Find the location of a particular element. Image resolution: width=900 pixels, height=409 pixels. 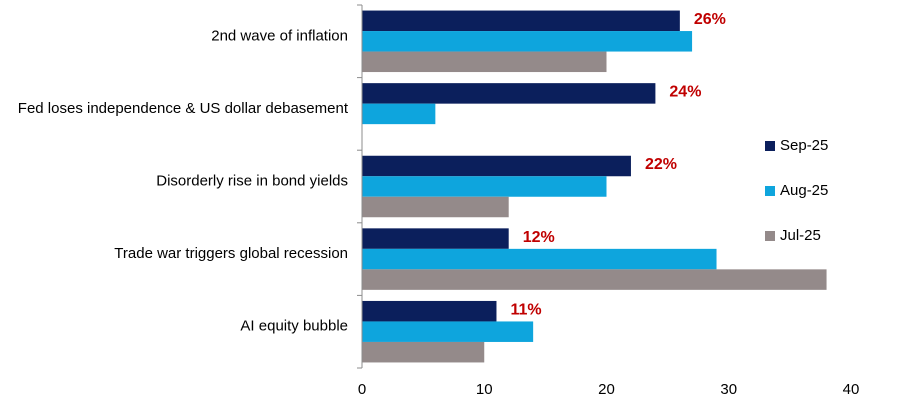

bar-sep-25-fed-loses-independence-us-dollar-debasement is located at coordinates (509, 93).